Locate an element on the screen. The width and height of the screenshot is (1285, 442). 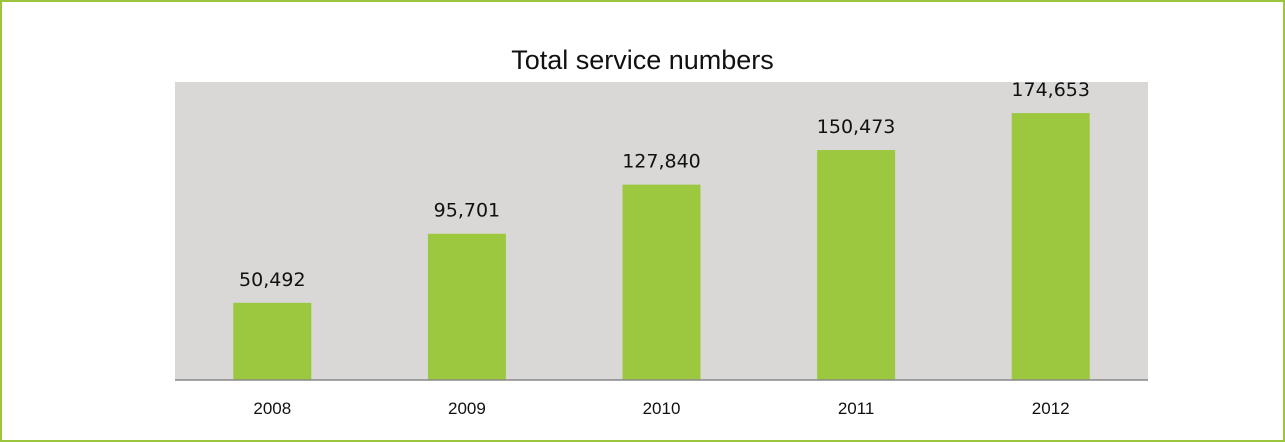
chart-title: Total service numbers is located at coordinates (642, 60).